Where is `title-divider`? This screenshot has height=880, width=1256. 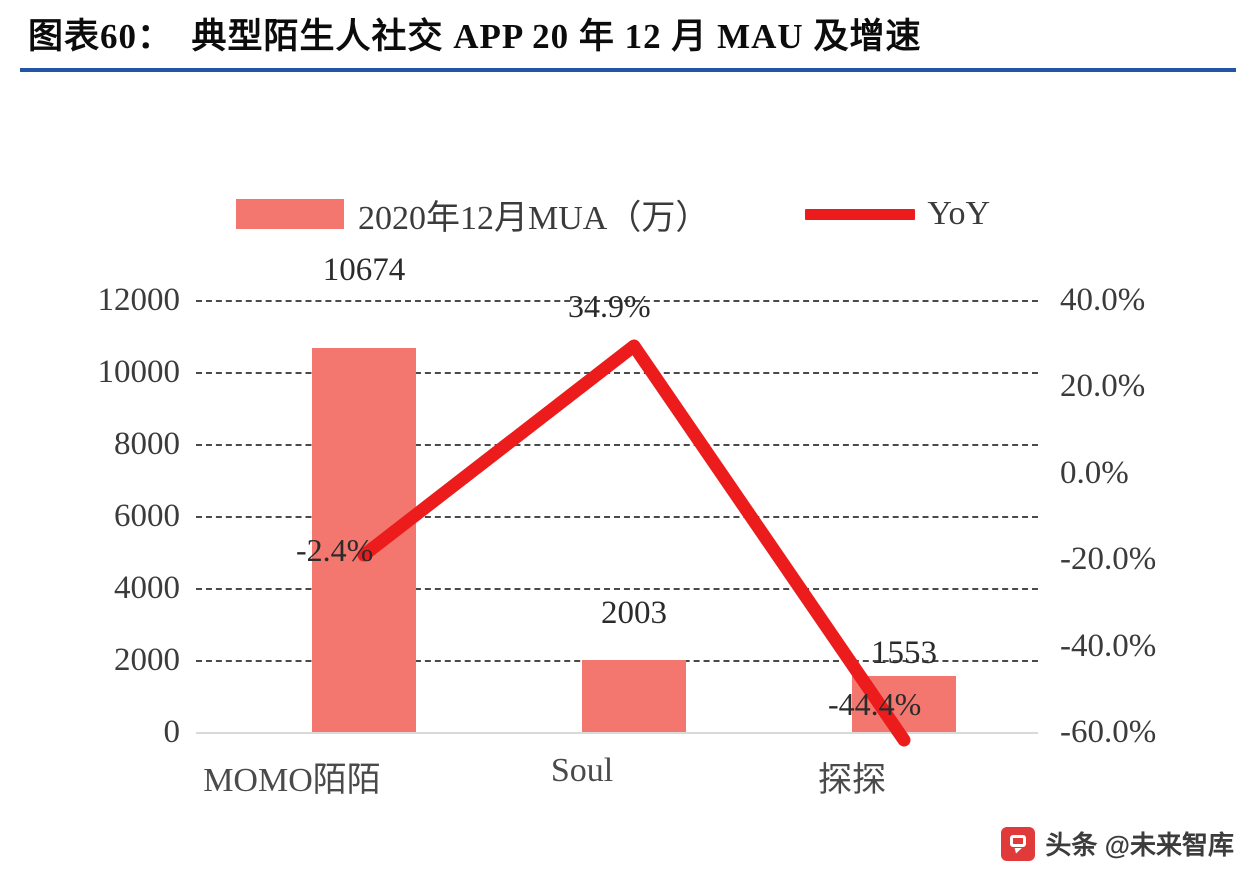 title-divider is located at coordinates (628, 70).